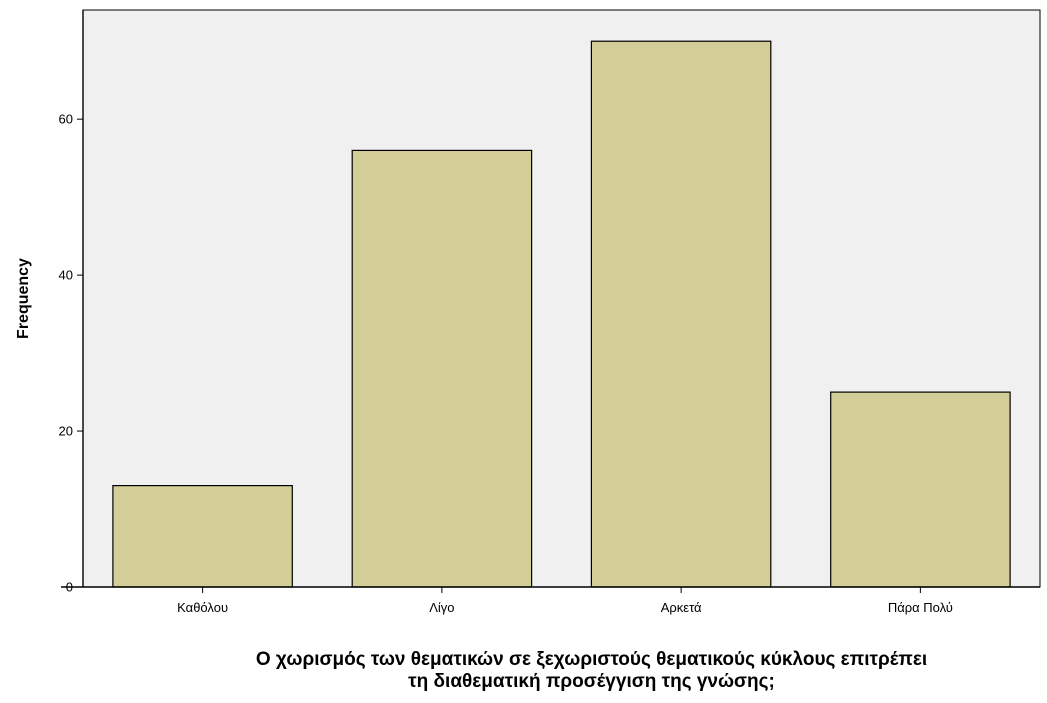  What do you see at coordinates (66, 431) in the screenshot?
I see `y-tick-label-1: 20` at bounding box center [66, 431].